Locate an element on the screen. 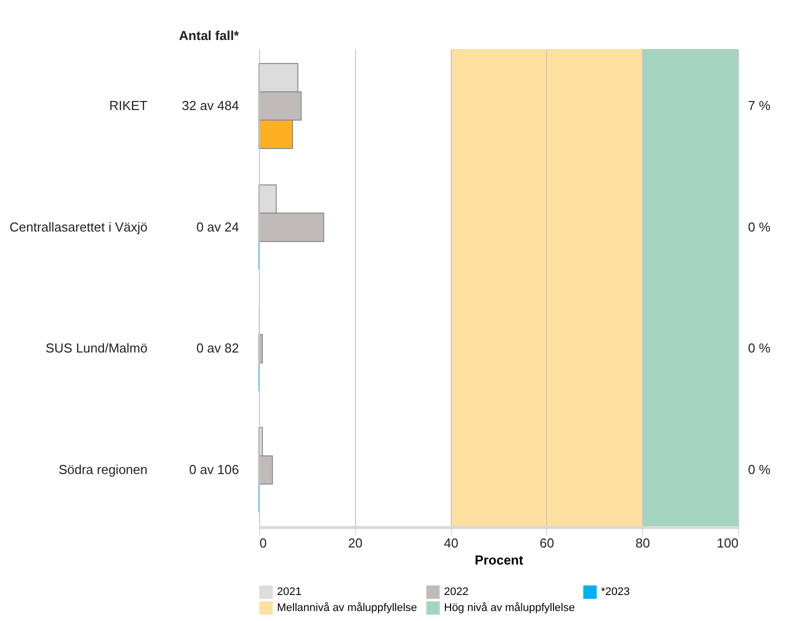 The image size is (795, 621). x-axis-title: Procent is located at coordinates (499, 560).